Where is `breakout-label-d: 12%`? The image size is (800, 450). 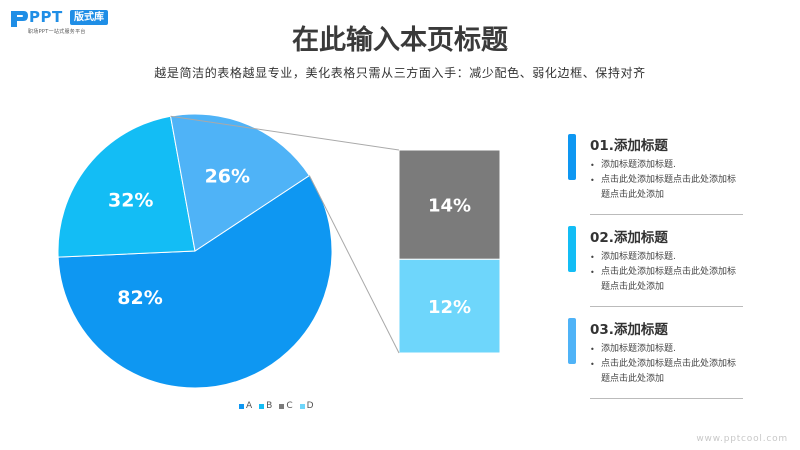
breakout-label-d: 12% is located at coordinates (449, 307).